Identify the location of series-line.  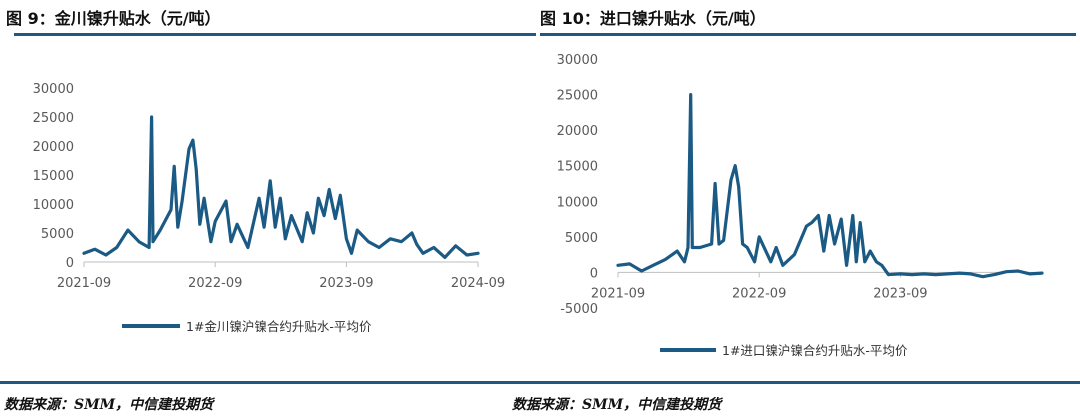
(281, 187).